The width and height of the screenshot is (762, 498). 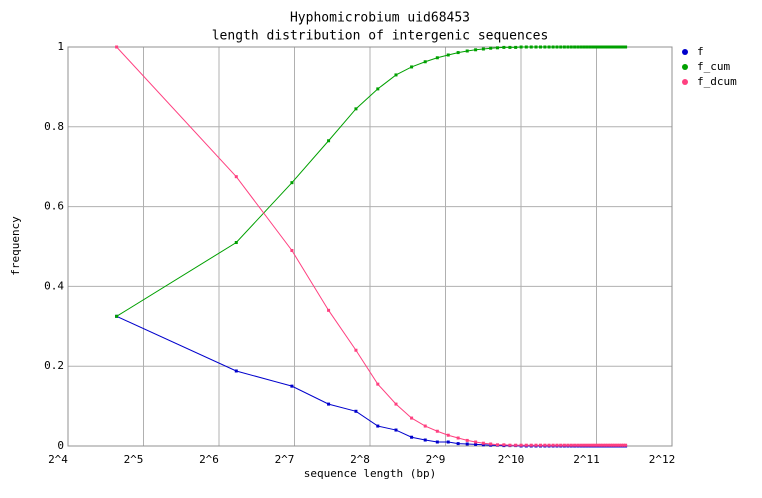 What do you see at coordinates (54, 285) in the screenshot?
I see `y-tick-label: 0.4` at bounding box center [54, 285].